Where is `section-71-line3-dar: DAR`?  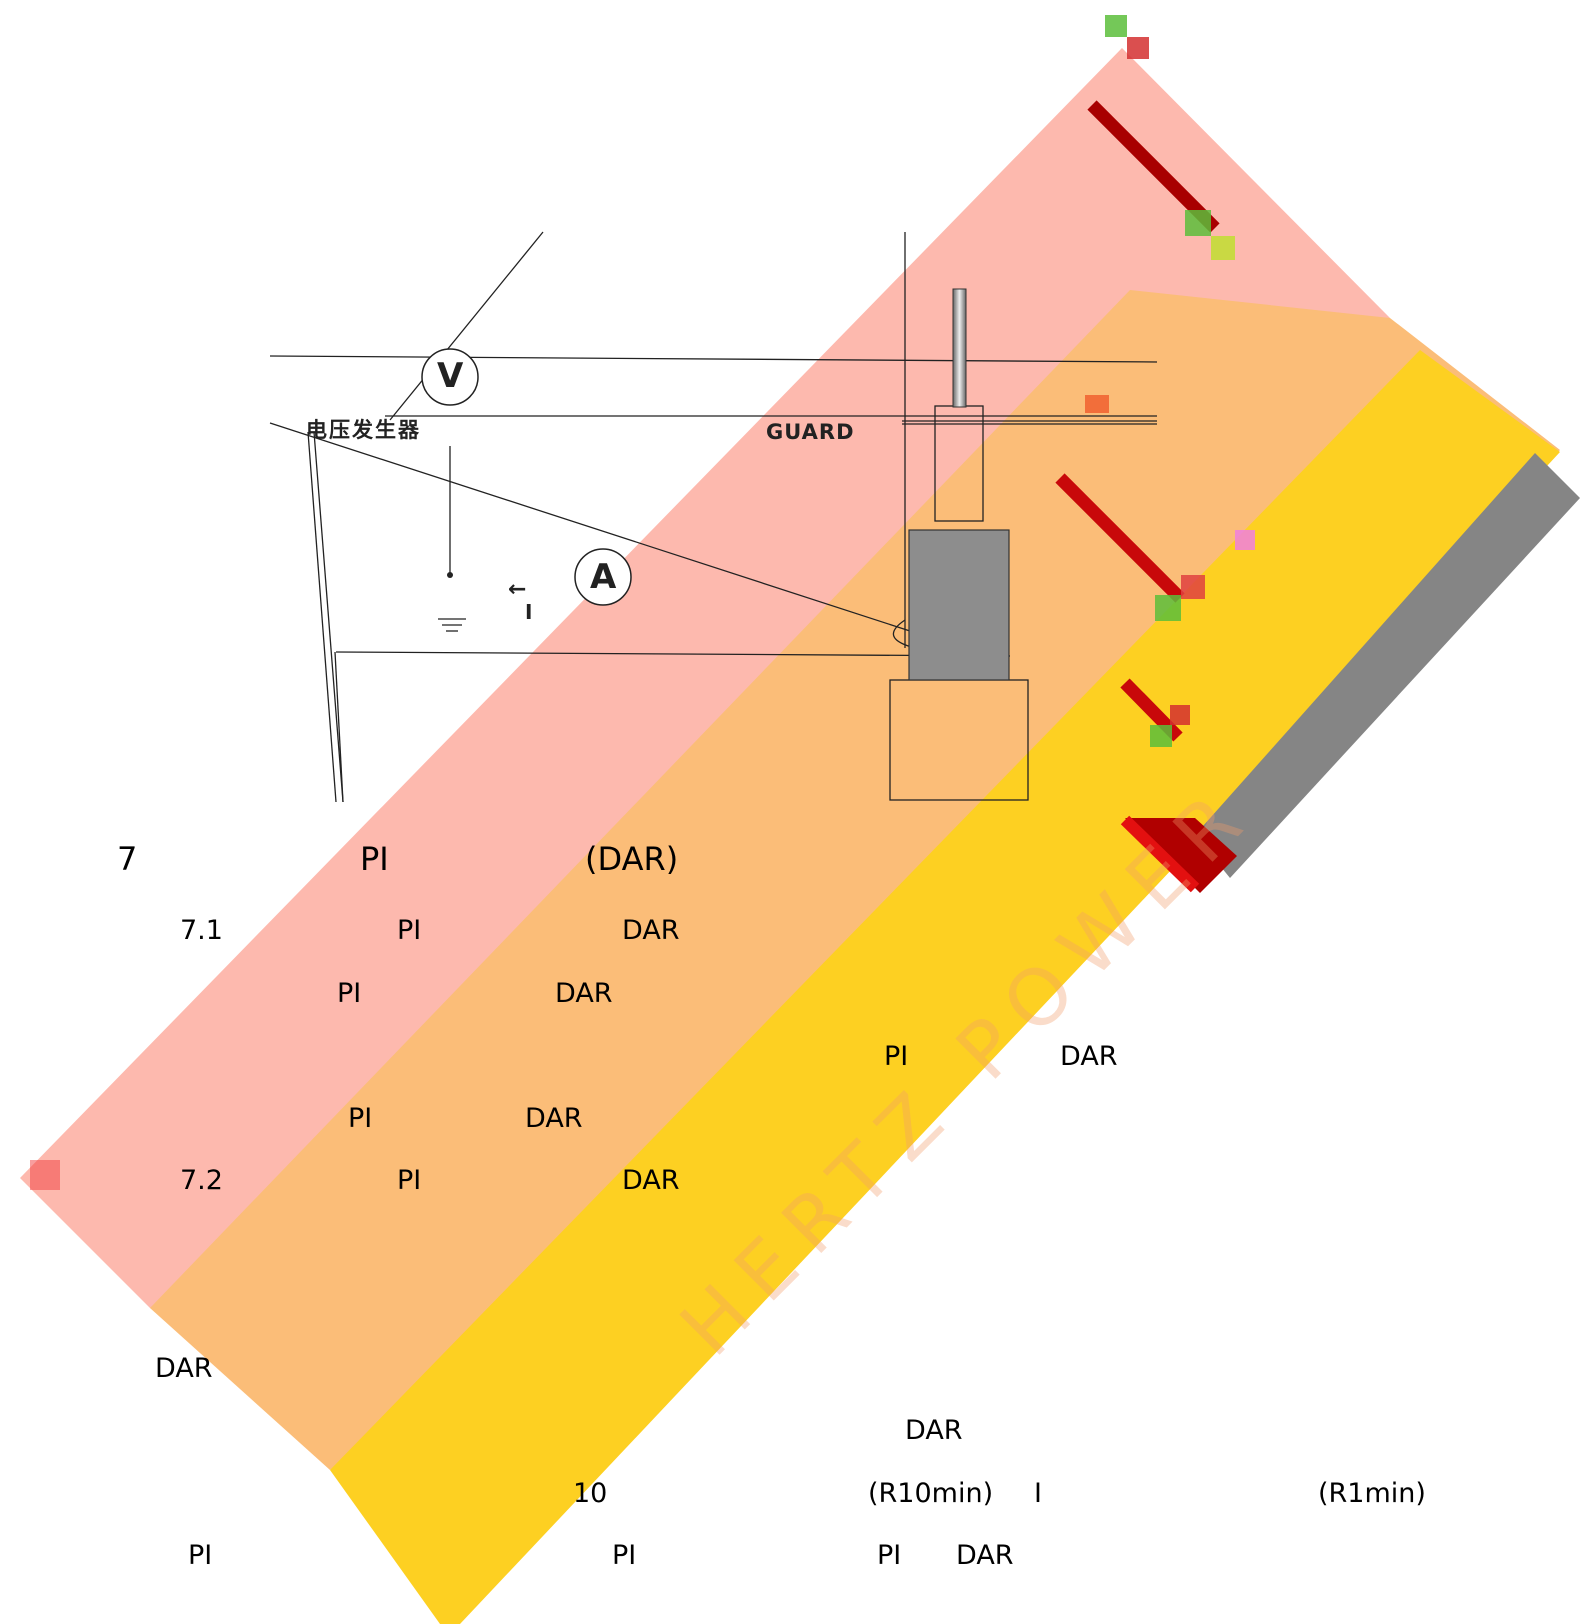
section-71-line3-dar: DAR is located at coordinates (554, 1118).